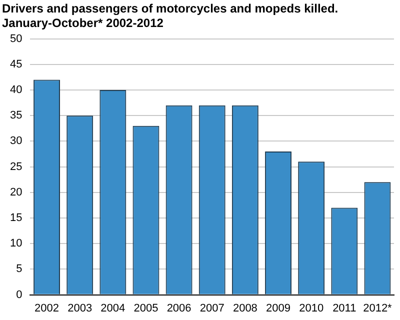  I want to click on x-tick-label: 2004, so click(113, 308).